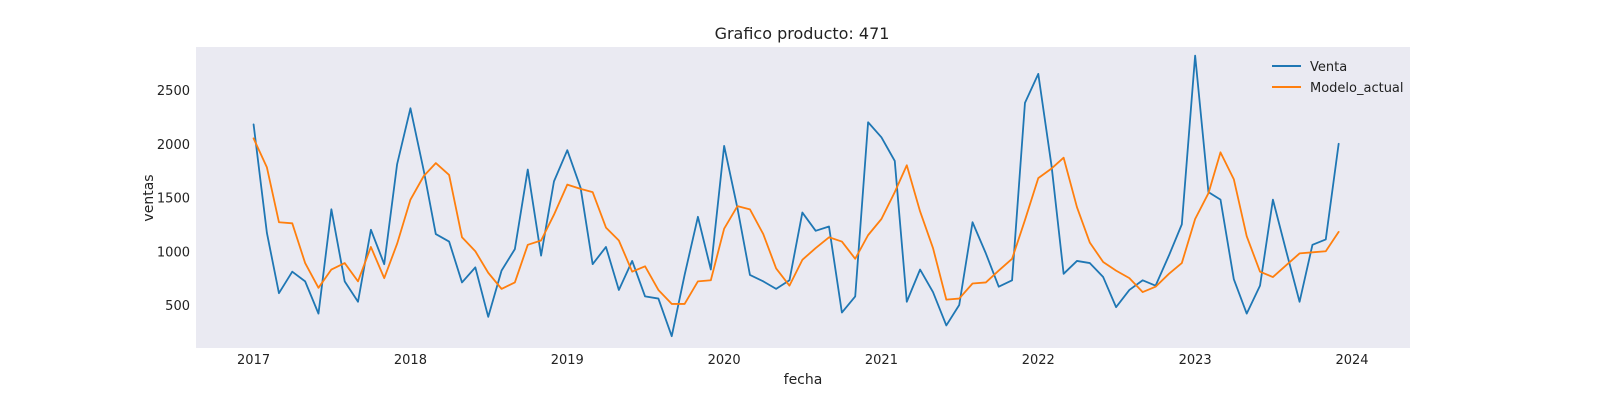 This screenshot has height=400, width=1600. I want to click on x-tick-label: 2023, so click(1195, 360).